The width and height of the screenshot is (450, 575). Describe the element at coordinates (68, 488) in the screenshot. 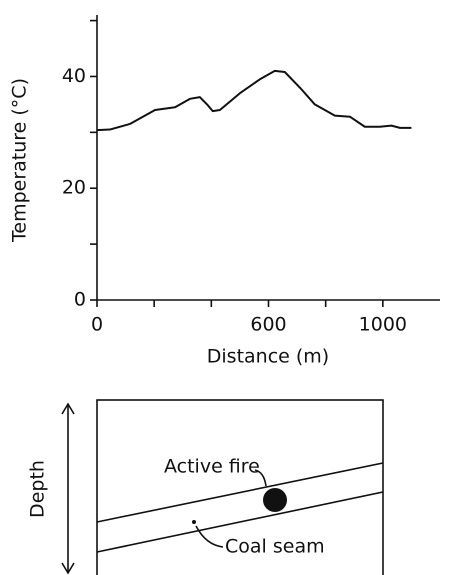

I see `arrow-heads` at that location.